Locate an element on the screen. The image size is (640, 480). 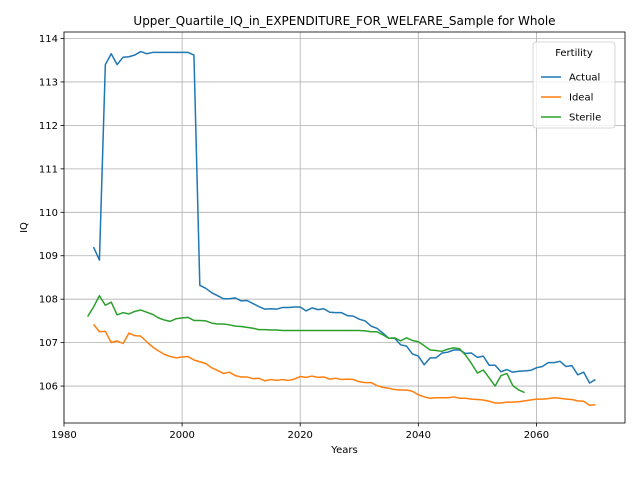
series-line-sterile is located at coordinates (305, 344).